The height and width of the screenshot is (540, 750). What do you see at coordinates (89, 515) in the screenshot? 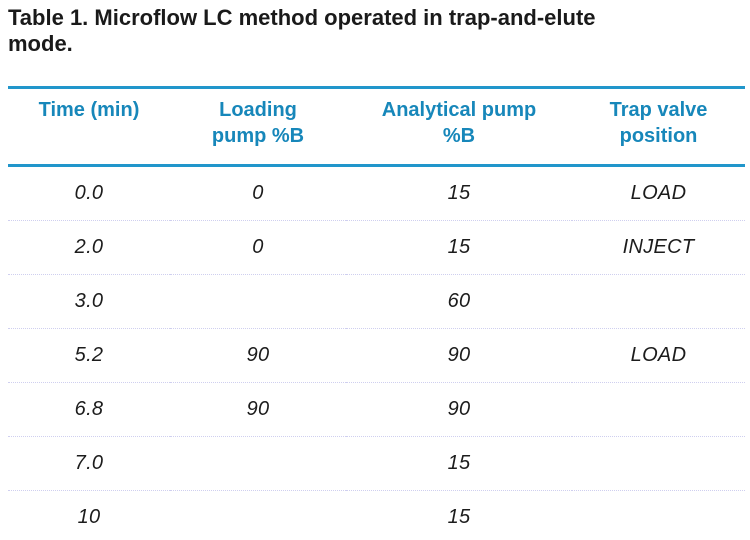
I see `cell-time: 10` at bounding box center [89, 515].